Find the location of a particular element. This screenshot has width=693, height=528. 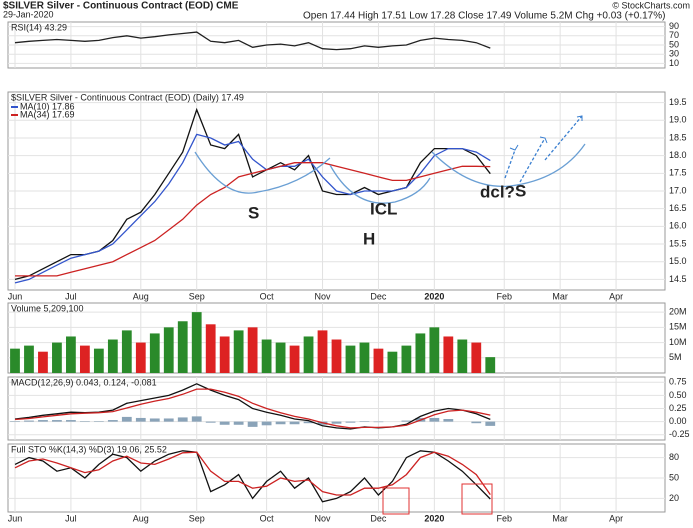

credit: © StockCharts.com is located at coordinates (651, 5).